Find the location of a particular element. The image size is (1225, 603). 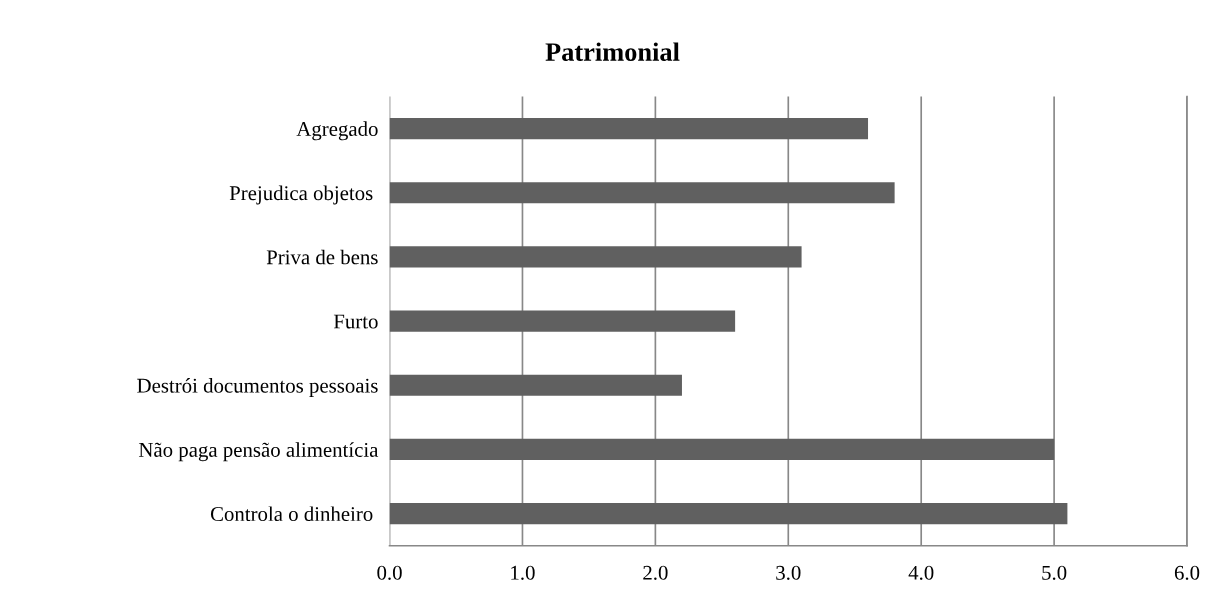

x-tick-label: 5.0 is located at coordinates (1054, 572).